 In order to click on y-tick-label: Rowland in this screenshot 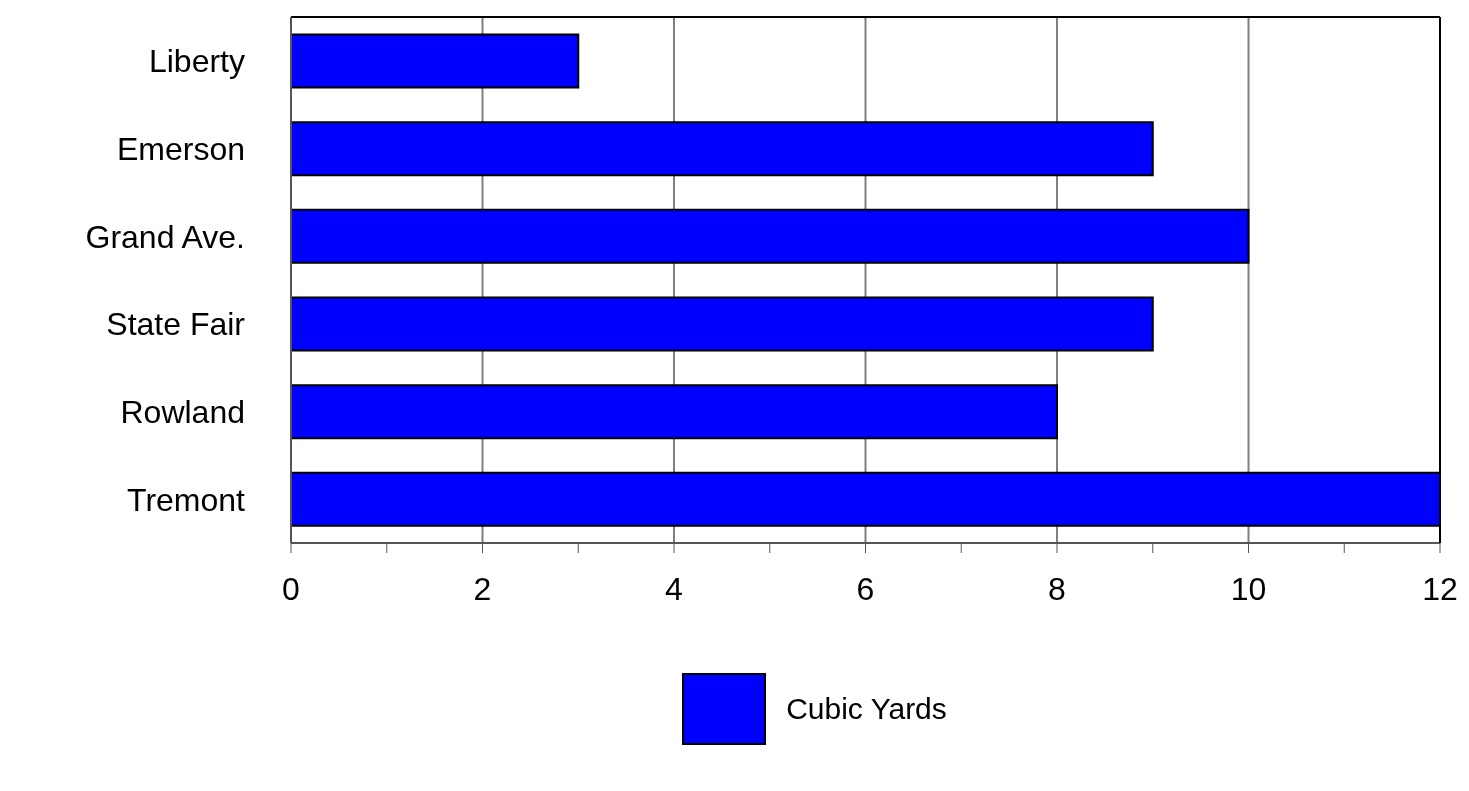, I will do `click(182, 411)`.